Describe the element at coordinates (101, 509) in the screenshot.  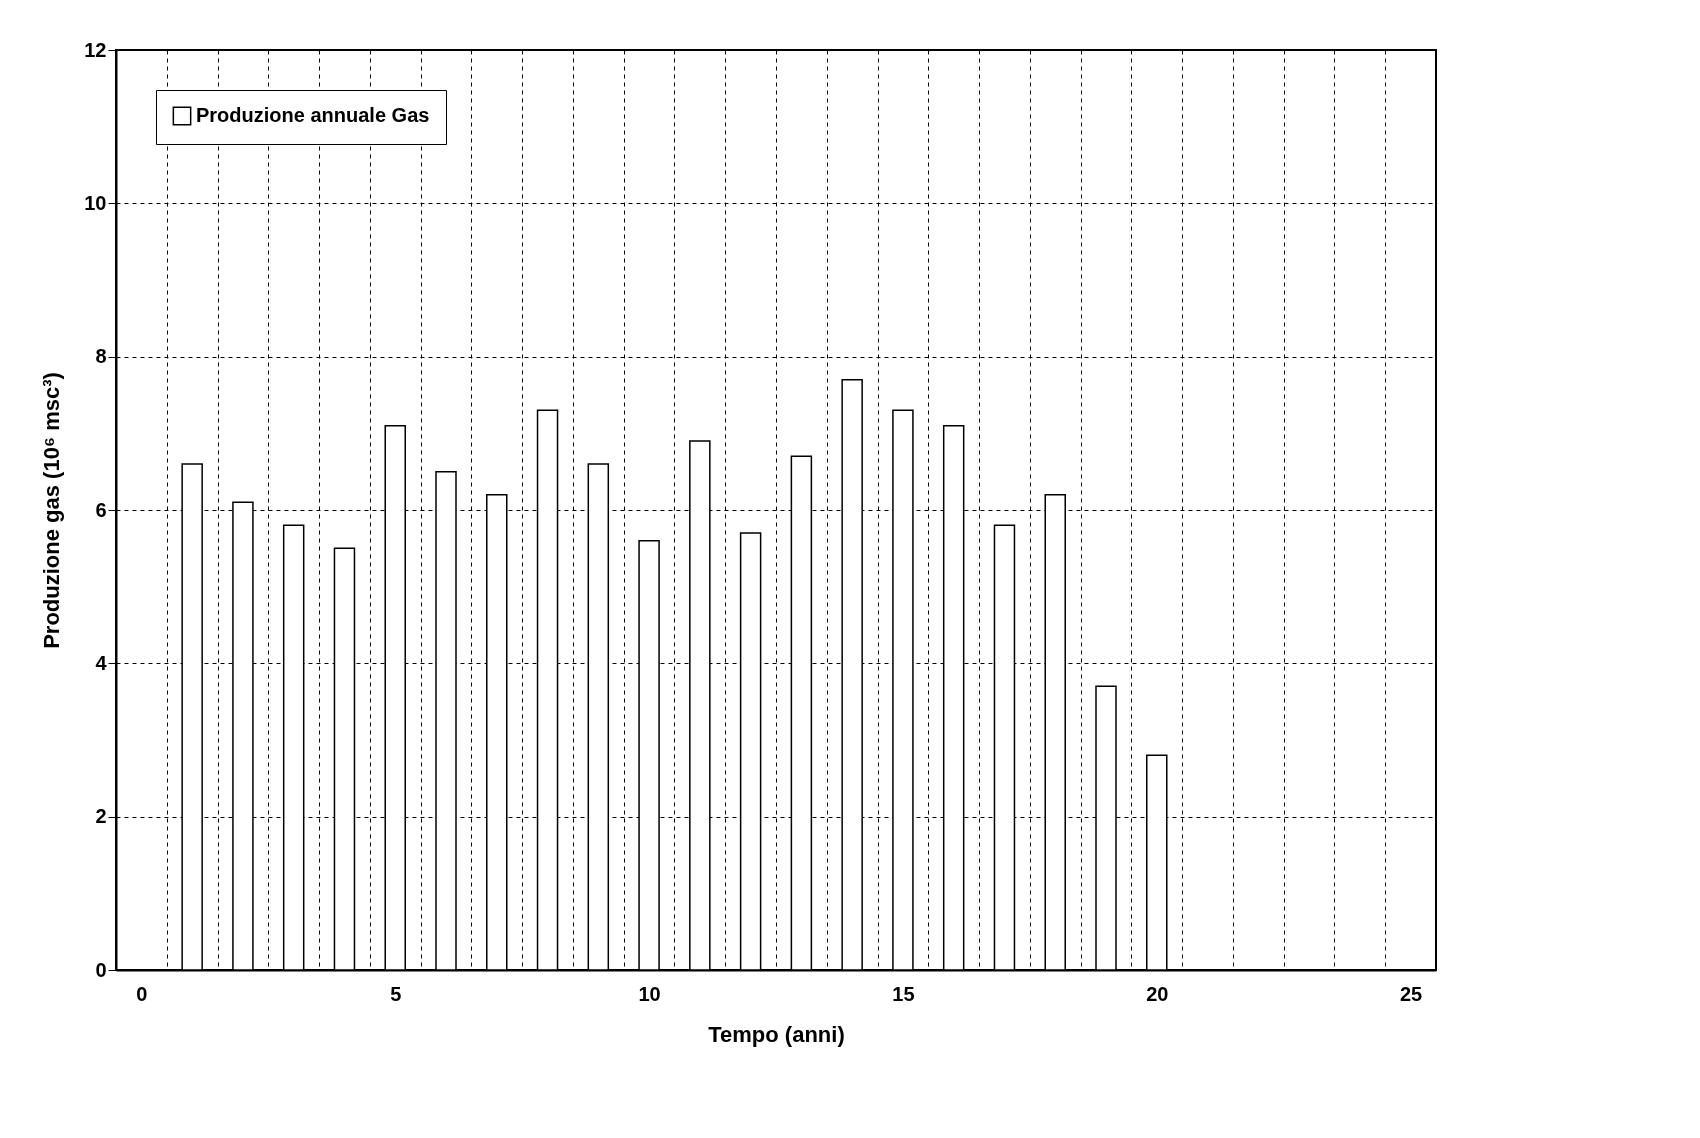
I see `y-tick-label: 6` at that location.